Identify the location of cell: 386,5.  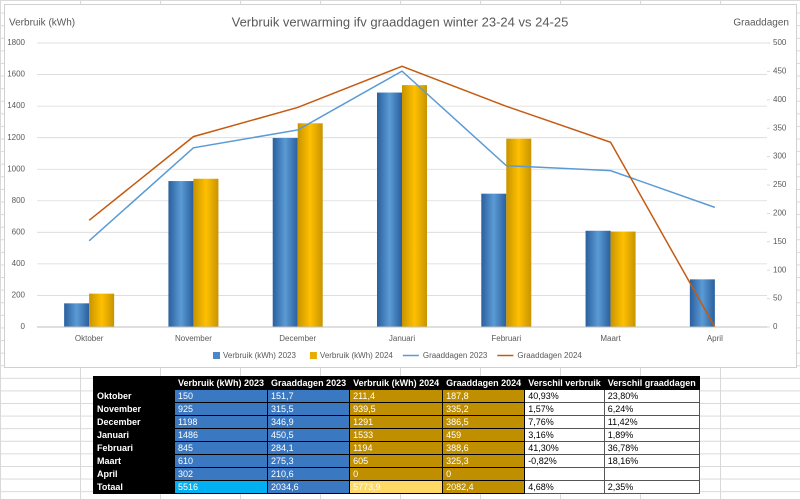
(484, 422).